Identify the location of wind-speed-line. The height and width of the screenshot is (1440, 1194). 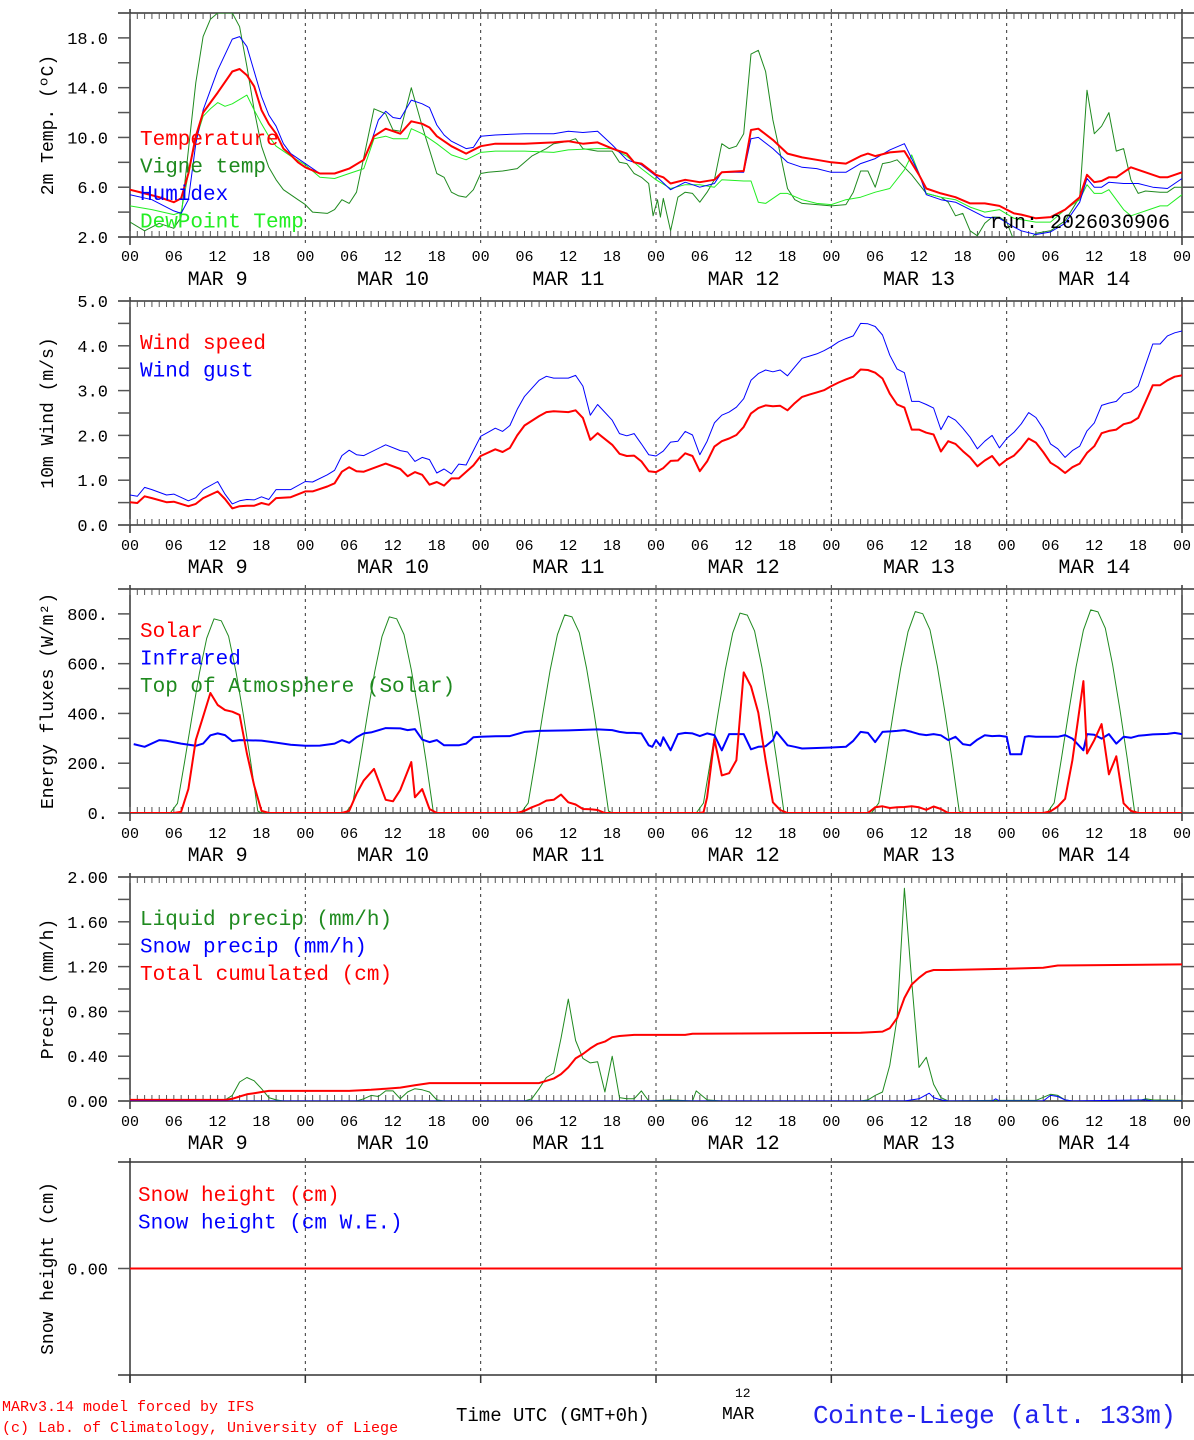
(656, 439).